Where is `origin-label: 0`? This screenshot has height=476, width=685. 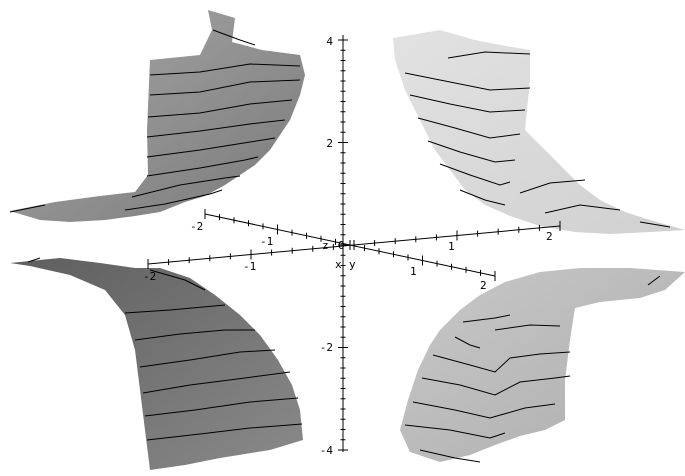
origin-label: 0 is located at coordinates (341, 245).